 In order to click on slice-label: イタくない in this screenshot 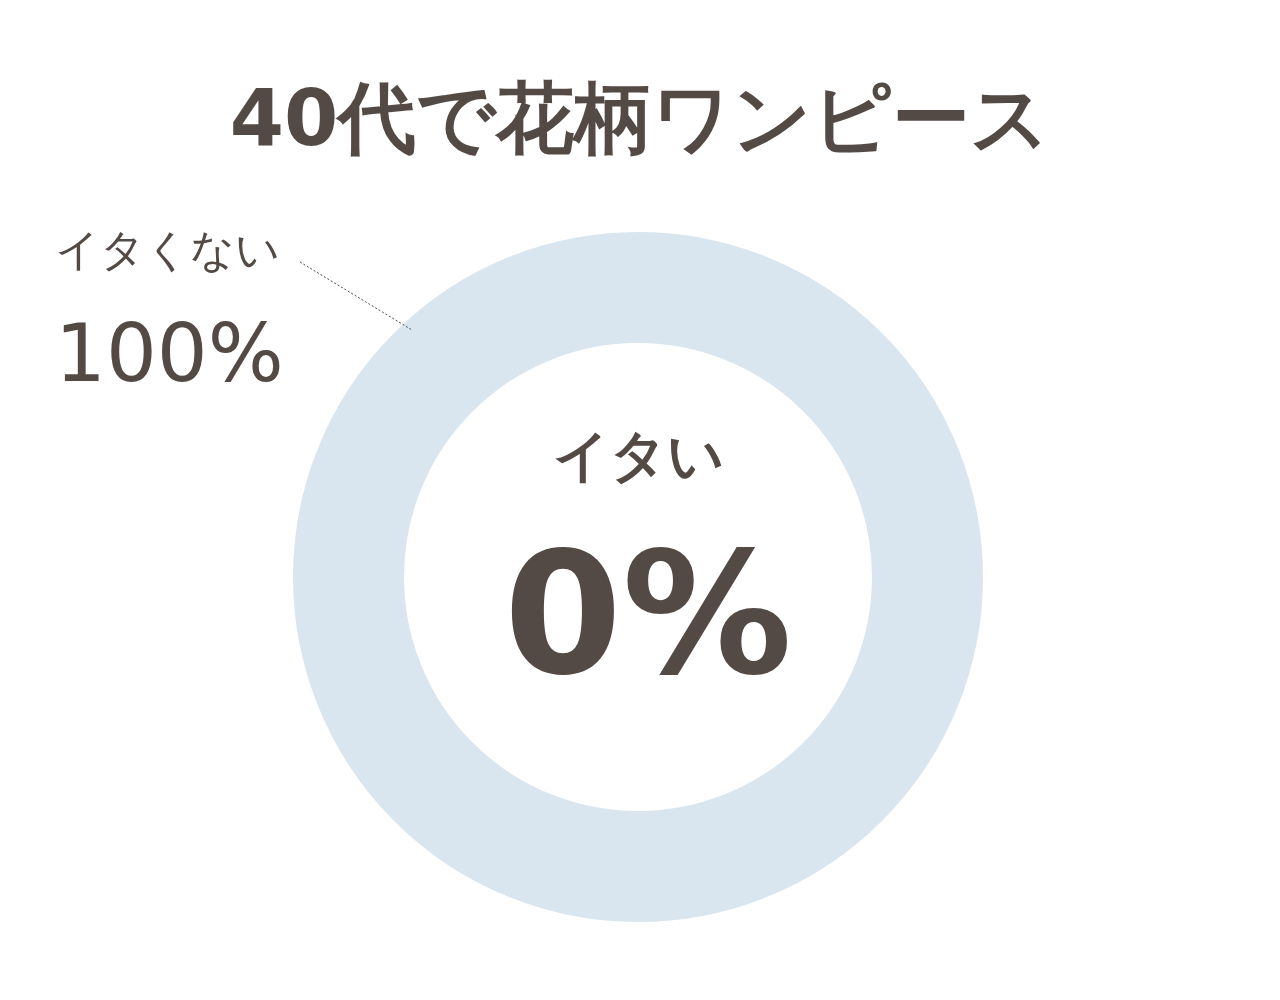, I will do `click(167, 249)`.